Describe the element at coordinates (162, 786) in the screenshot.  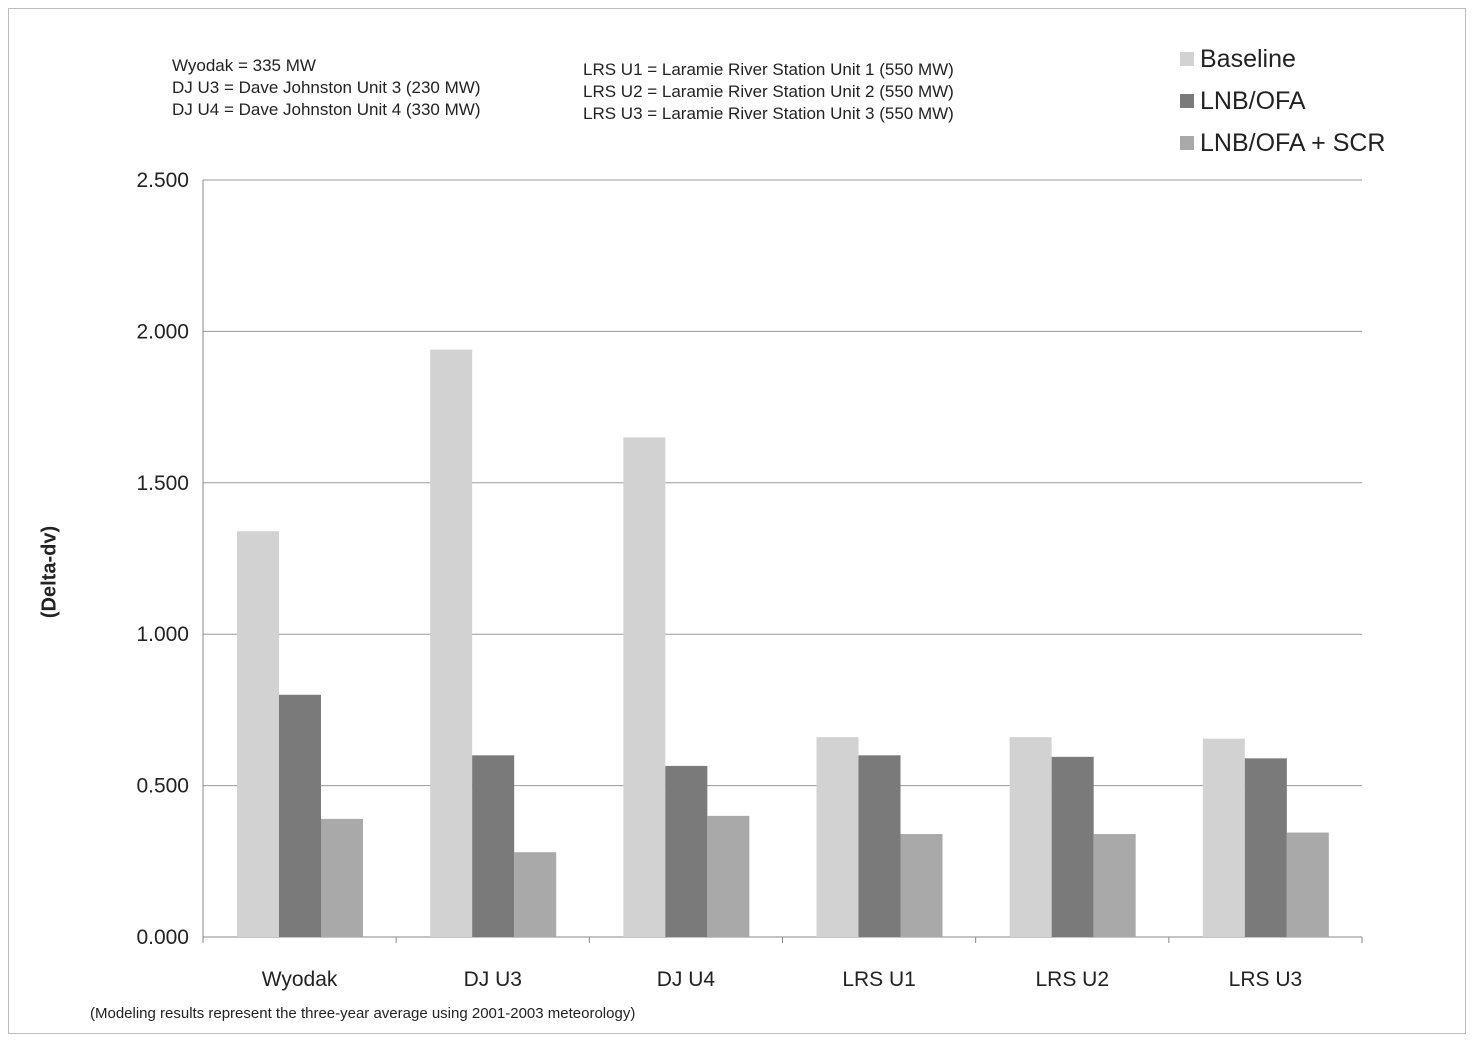
I see `y-tick-label-1: 0.500` at that location.